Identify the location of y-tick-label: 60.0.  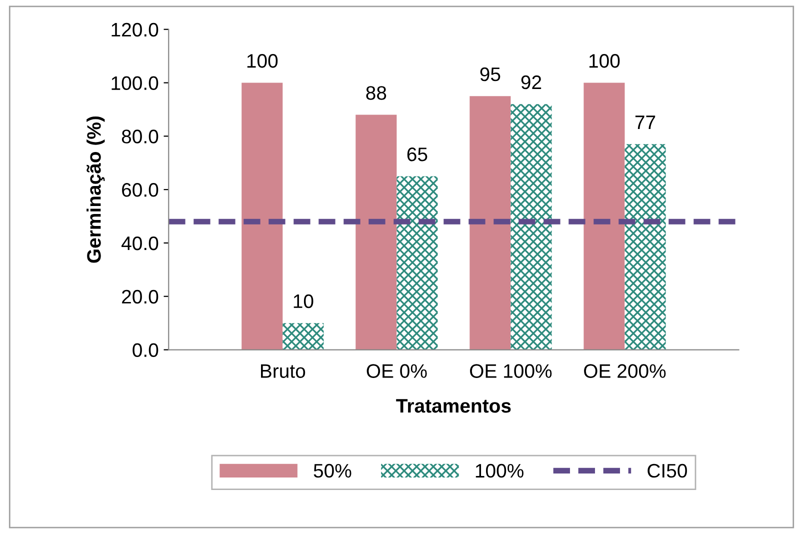
(140, 190).